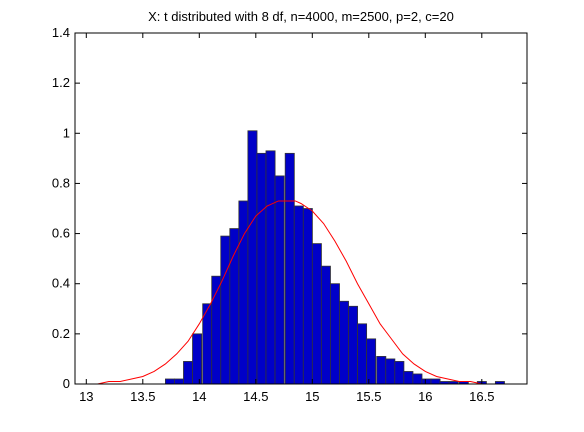 The width and height of the screenshot is (584, 432). Describe the element at coordinates (66, 383) in the screenshot. I see `y-tick-label: 0` at that location.